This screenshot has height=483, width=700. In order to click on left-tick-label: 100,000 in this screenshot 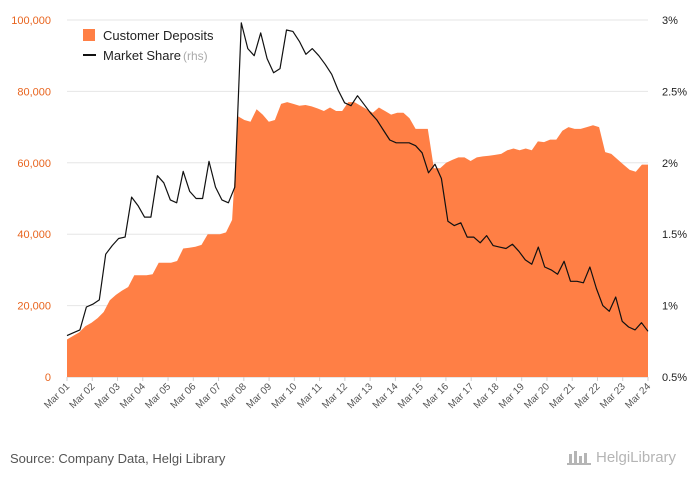, I will do `click(31, 21)`.